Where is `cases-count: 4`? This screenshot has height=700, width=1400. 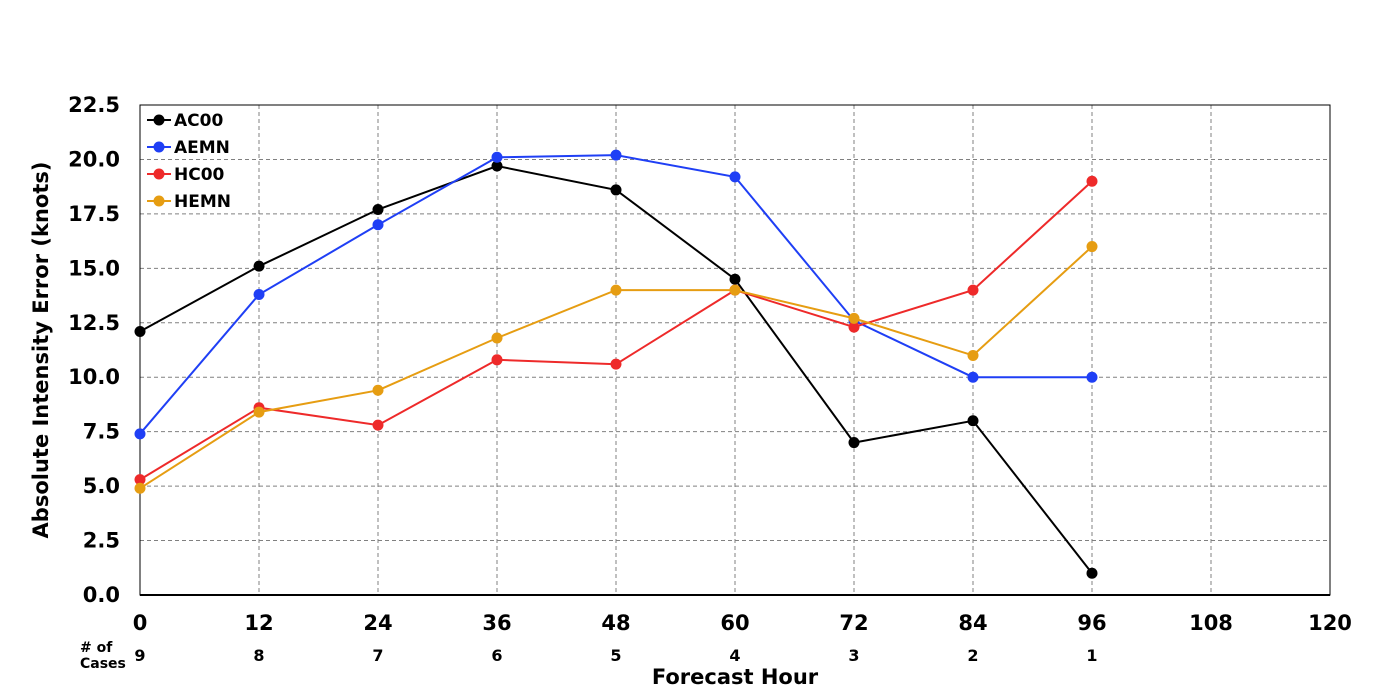 cases-count: 4 is located at coordinates (734, 655).